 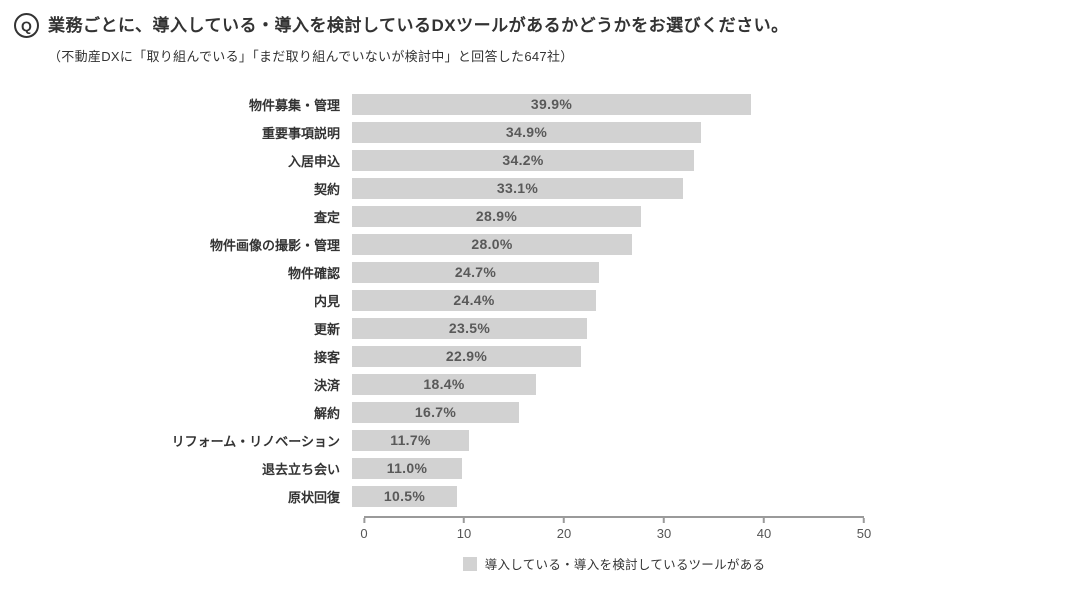 What do you see at coordinates (404, 496) in the screenshot?
I see `bar-value-label: 10.5%` at bounding box center [404, 496].